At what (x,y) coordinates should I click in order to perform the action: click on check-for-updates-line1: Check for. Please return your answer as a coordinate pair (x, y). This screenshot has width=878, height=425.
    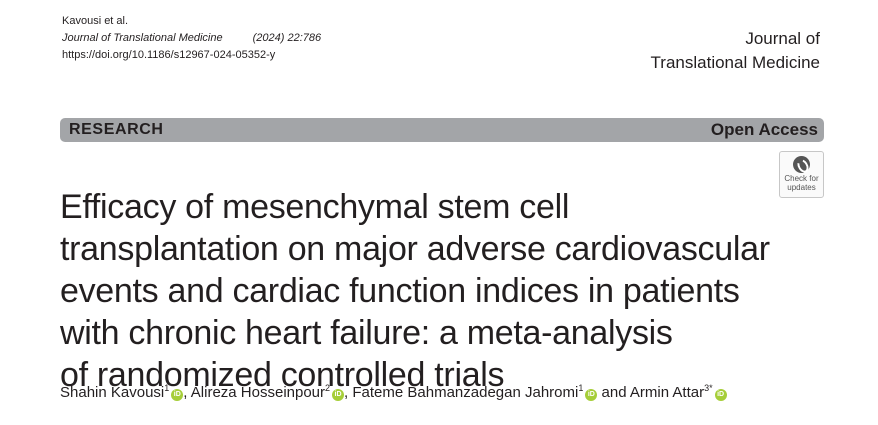
    Looking at the image, I should click on (801, 178).